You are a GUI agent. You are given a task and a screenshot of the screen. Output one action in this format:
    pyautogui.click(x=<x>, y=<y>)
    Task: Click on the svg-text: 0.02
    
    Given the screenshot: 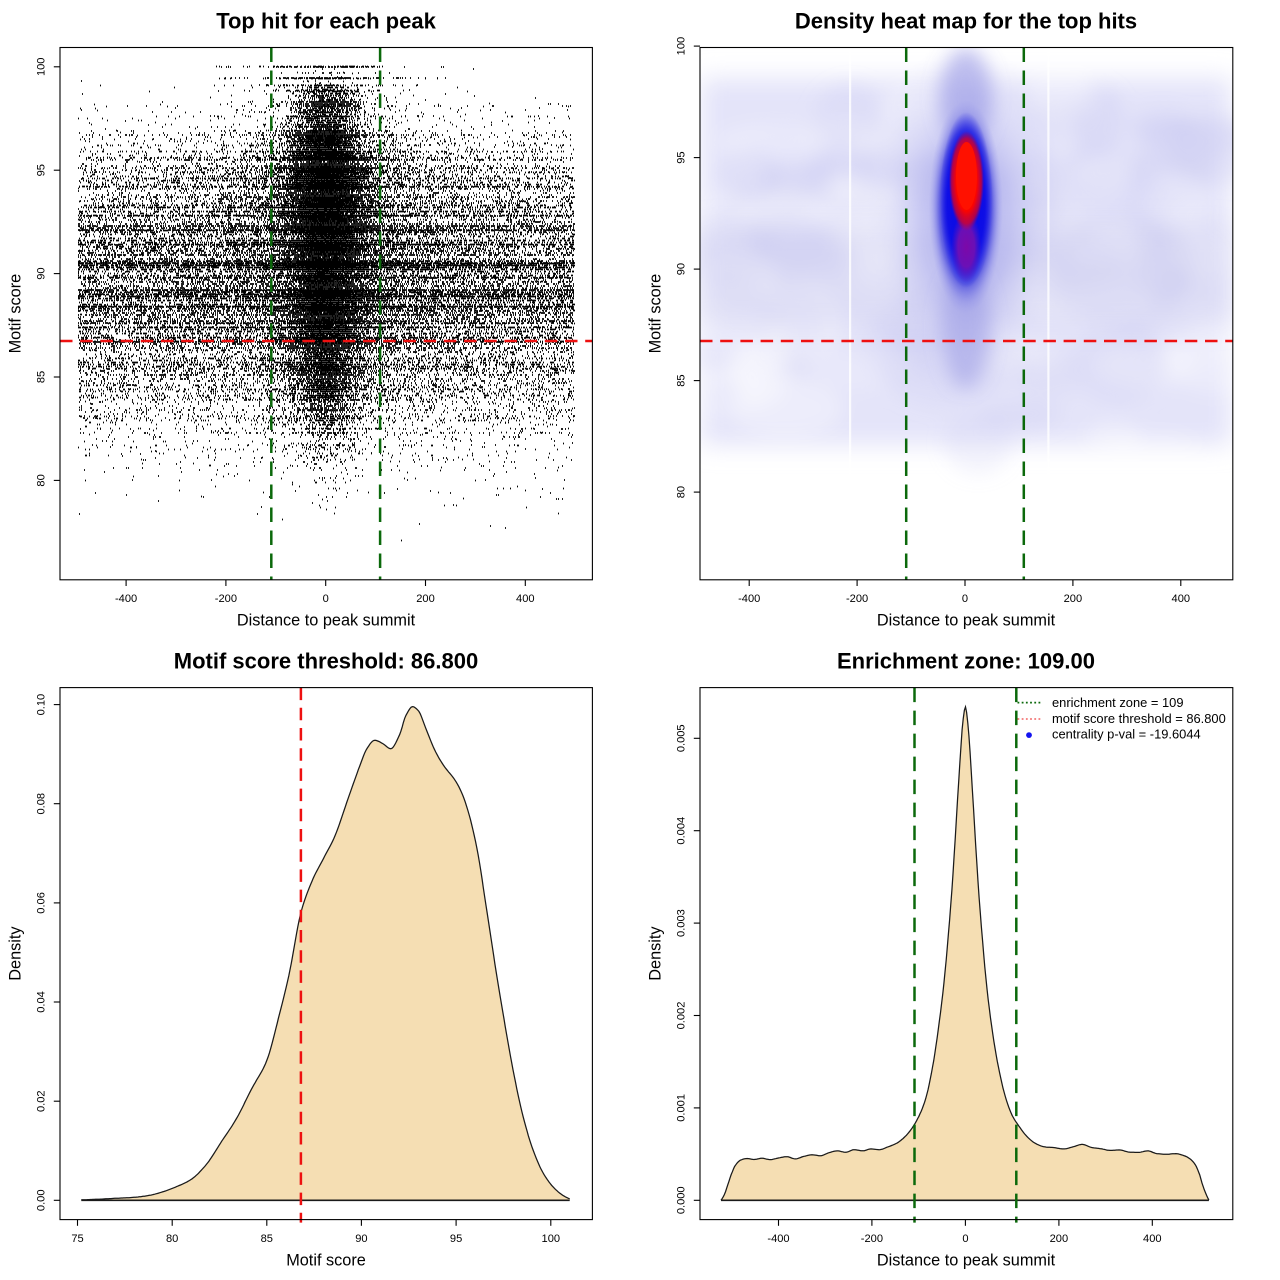 What is the action you would take?
    pyautogui.click(x=42, y=1101)
    